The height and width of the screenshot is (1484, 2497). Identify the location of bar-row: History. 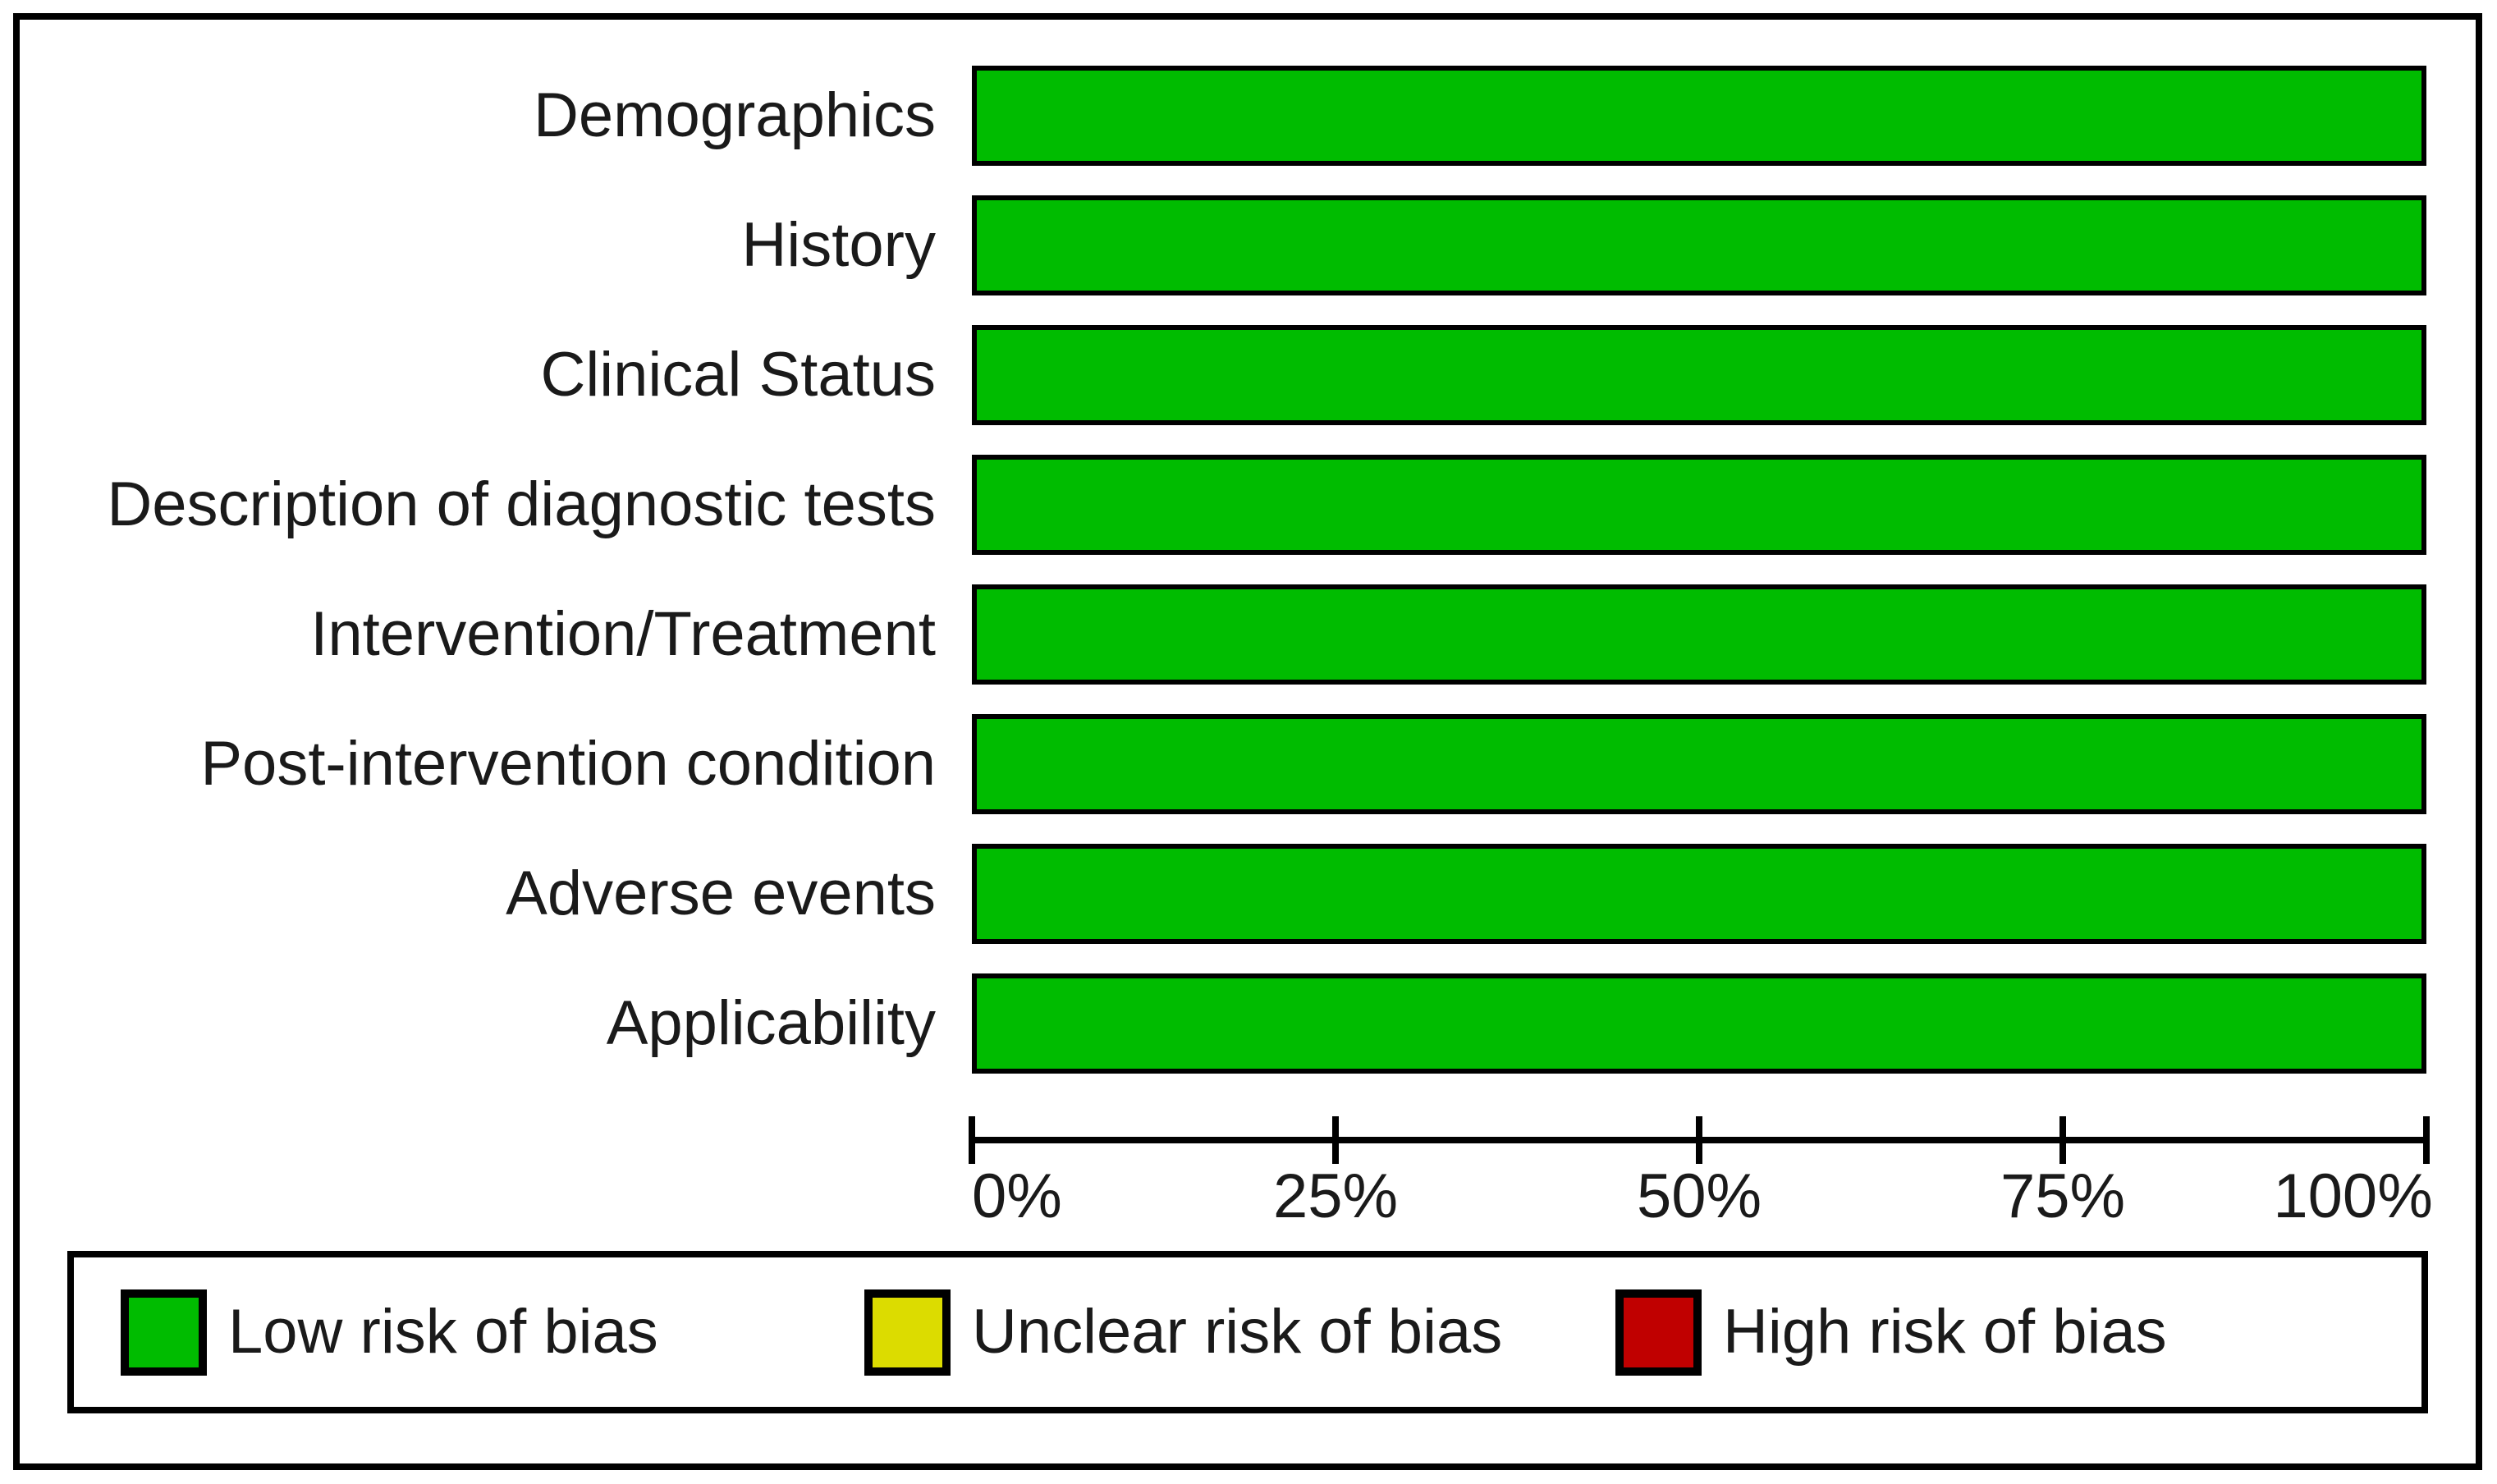
(1223, 245).